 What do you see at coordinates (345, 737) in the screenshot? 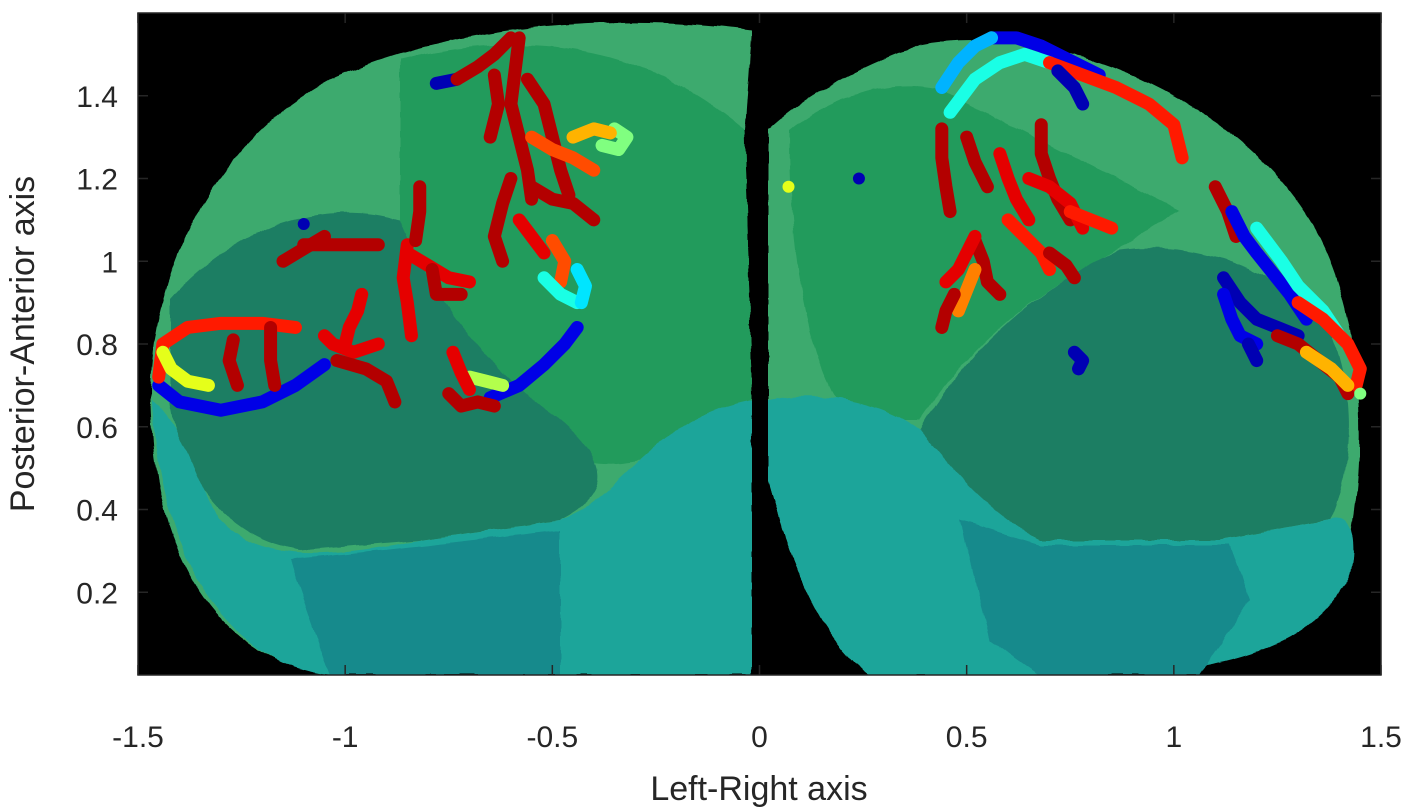
I see `x-tick-label: -1` at bounding box center [345, 737].